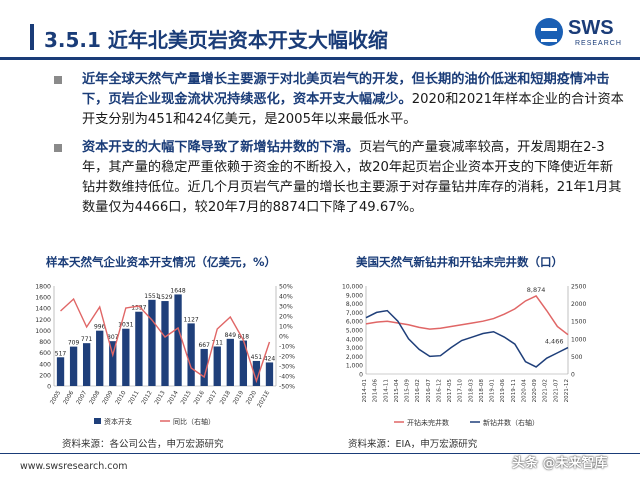 This screenshot has width=640, height=480. What do you see at coordinates (43, 287) in the screenshot?
I see `y-tick-label: 1800` at bounding box center [43, 287].